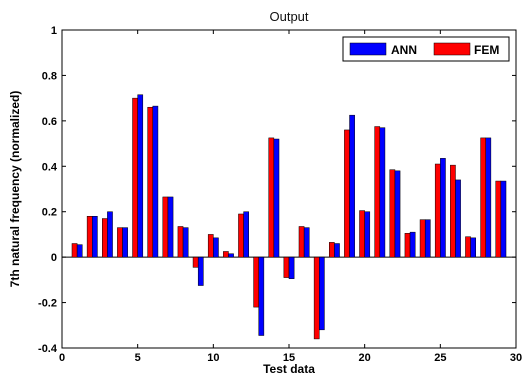 The width and height of the screenshot is (524, 378). What do you see at coordinates (289, 358) in the screenshot?
I see `x-tick-label: 15` at bounding box center [289, 358].